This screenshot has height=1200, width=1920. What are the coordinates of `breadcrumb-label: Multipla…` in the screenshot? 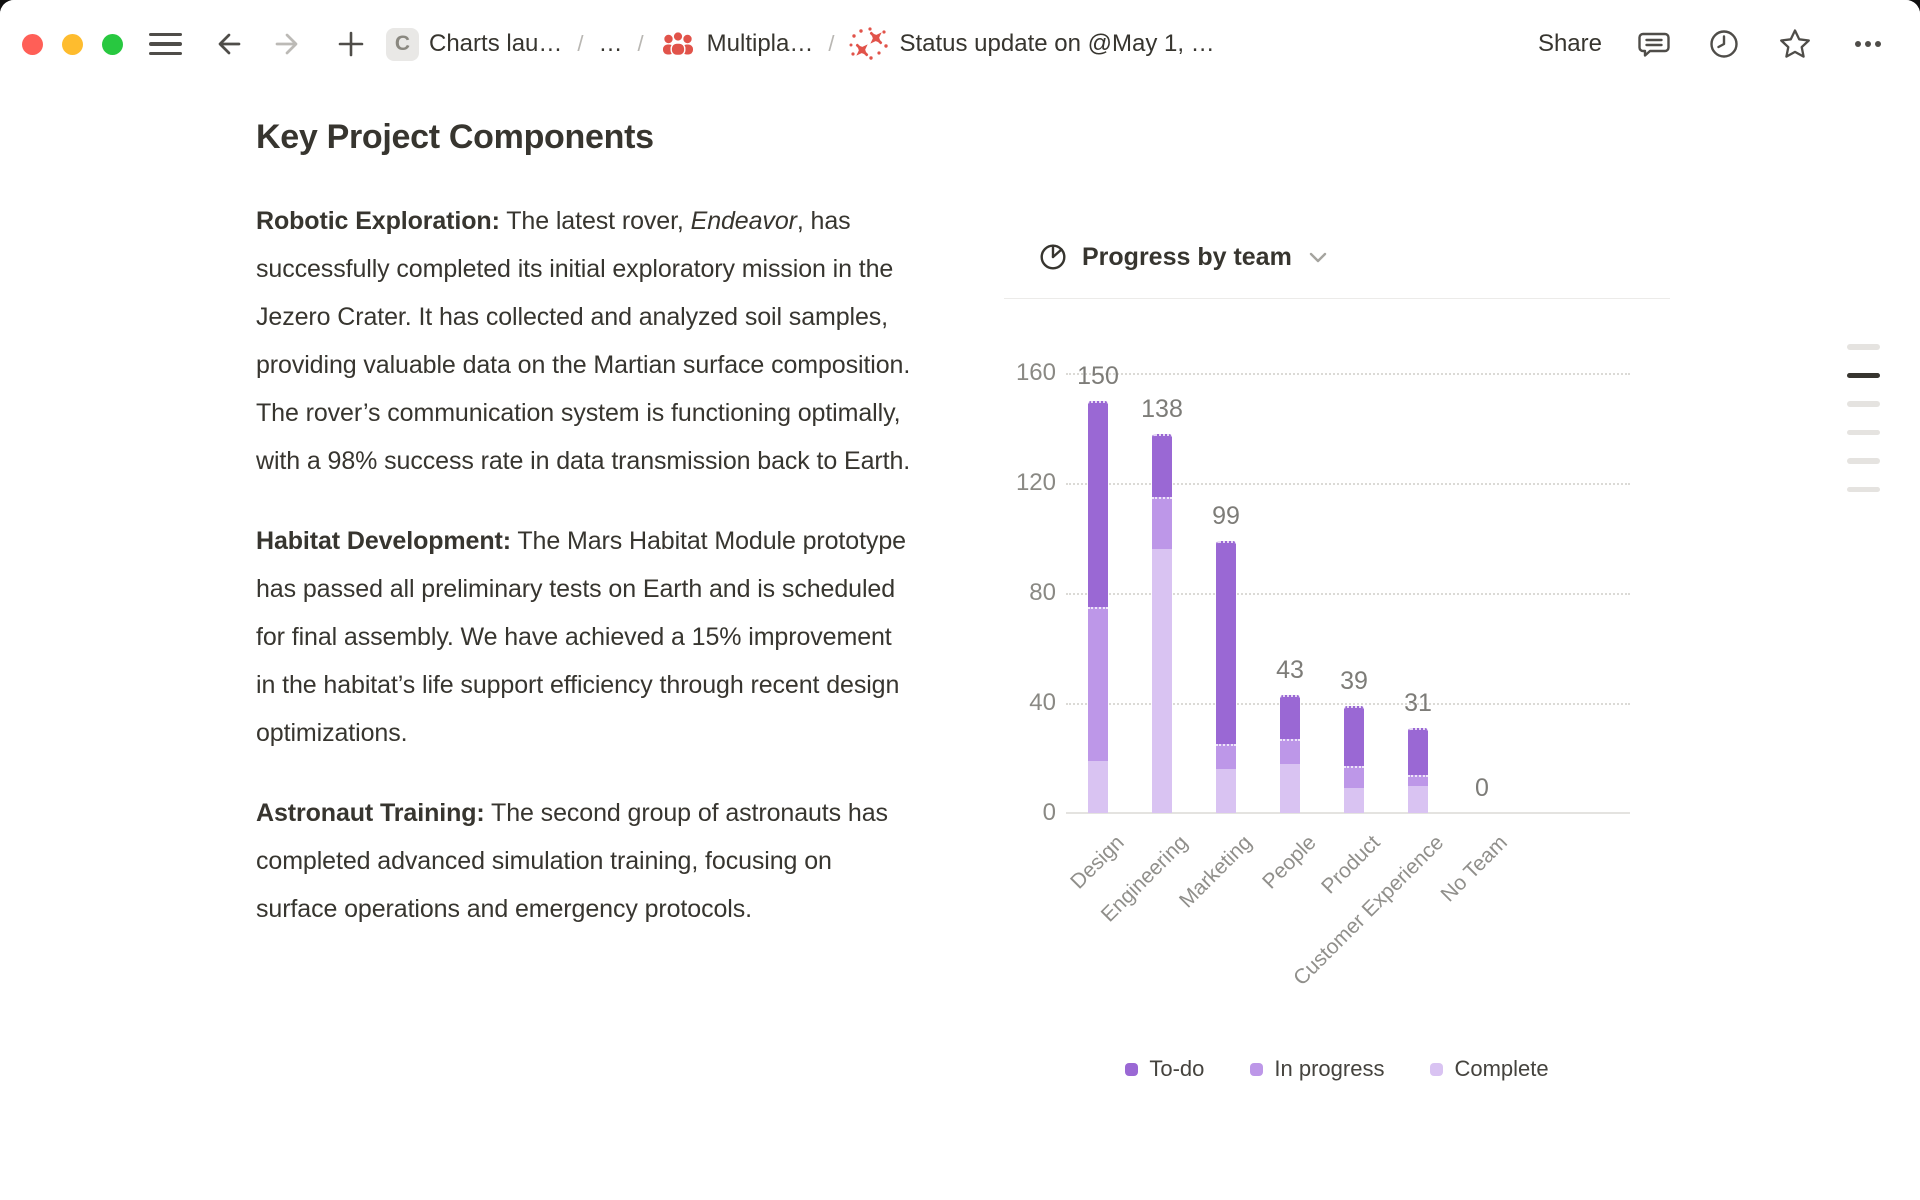 It's located at (760, 43).